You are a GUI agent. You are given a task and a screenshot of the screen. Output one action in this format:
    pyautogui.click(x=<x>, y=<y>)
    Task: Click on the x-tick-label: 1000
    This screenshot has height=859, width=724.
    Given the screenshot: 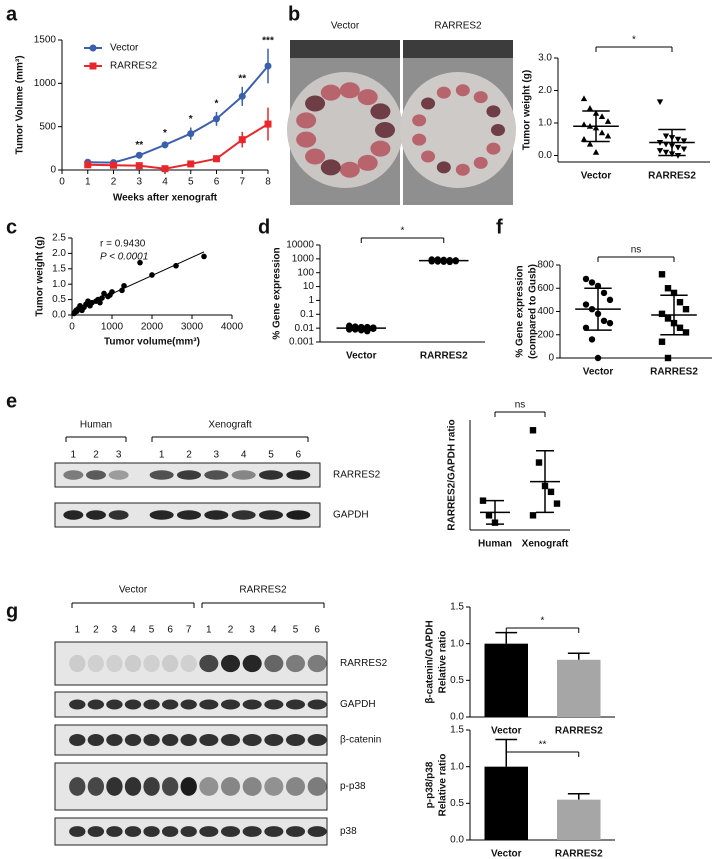 What is the action you would take?
    pyautogui.click(x=112, y=327)
    